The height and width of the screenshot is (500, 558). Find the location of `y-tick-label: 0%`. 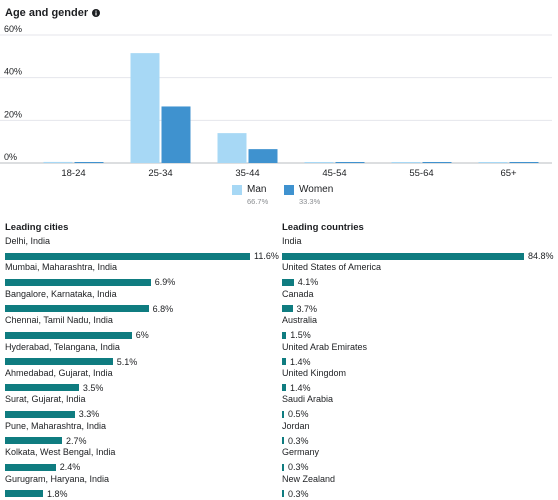

y-tick-label: 0% is located at coordinates (10, 157).